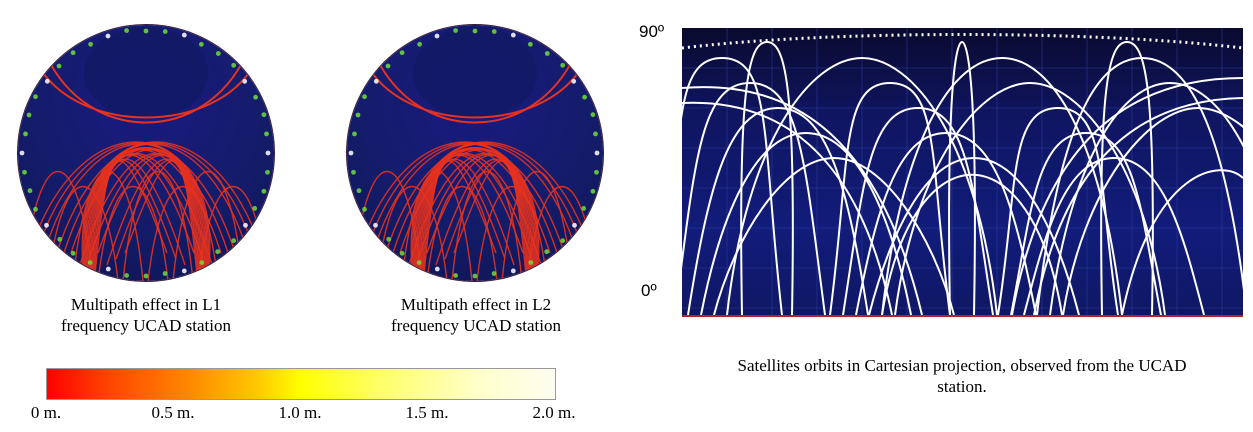 The height and width of the screenshot is (432, 1253). What do you see at coordinates (173, 412) in the screenshot?
I see `colorbar-tick: 0.5 m.` at bounding box center [173, 412].